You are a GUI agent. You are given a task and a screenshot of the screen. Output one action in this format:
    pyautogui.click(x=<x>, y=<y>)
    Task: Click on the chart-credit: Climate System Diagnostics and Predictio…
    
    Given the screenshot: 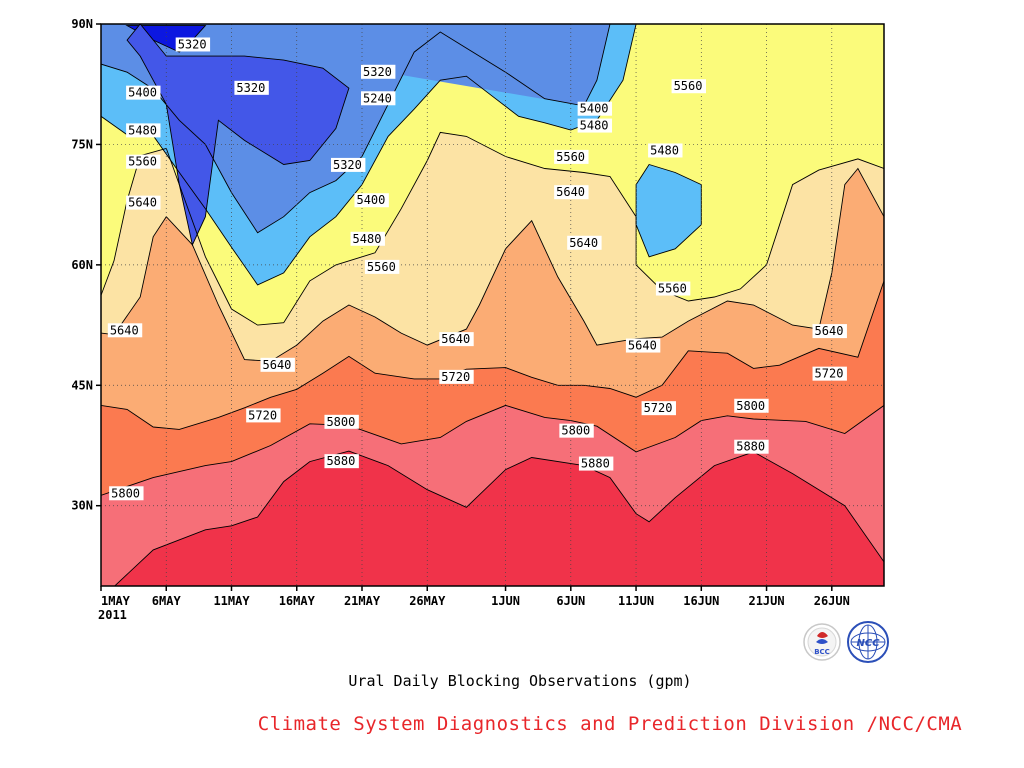 What is the action you would take?
    pyautogui.click(x=610, y=724)
    